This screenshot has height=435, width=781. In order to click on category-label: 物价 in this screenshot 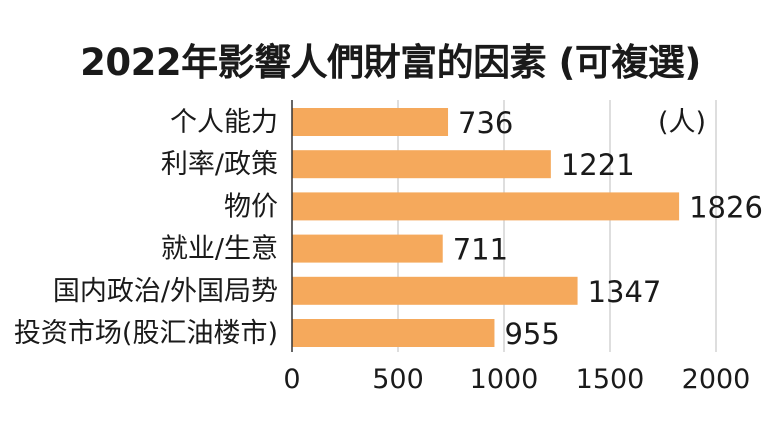, I will do `click(251, 206)`.